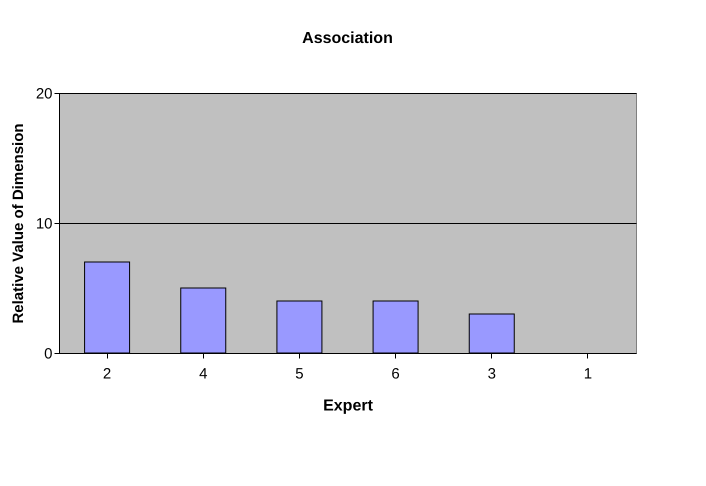  Describe the element at coordinates (347, 38) in the screenshot. I see `chart-title: Association` at that location.